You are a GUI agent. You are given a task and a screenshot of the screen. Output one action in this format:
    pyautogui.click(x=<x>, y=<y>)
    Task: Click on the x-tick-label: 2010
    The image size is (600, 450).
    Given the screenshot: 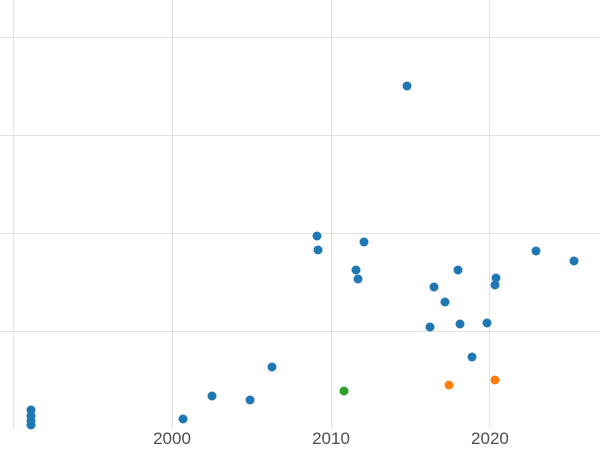 What is the action you would take?
    pyautogui.click(x=331, y=438)
    